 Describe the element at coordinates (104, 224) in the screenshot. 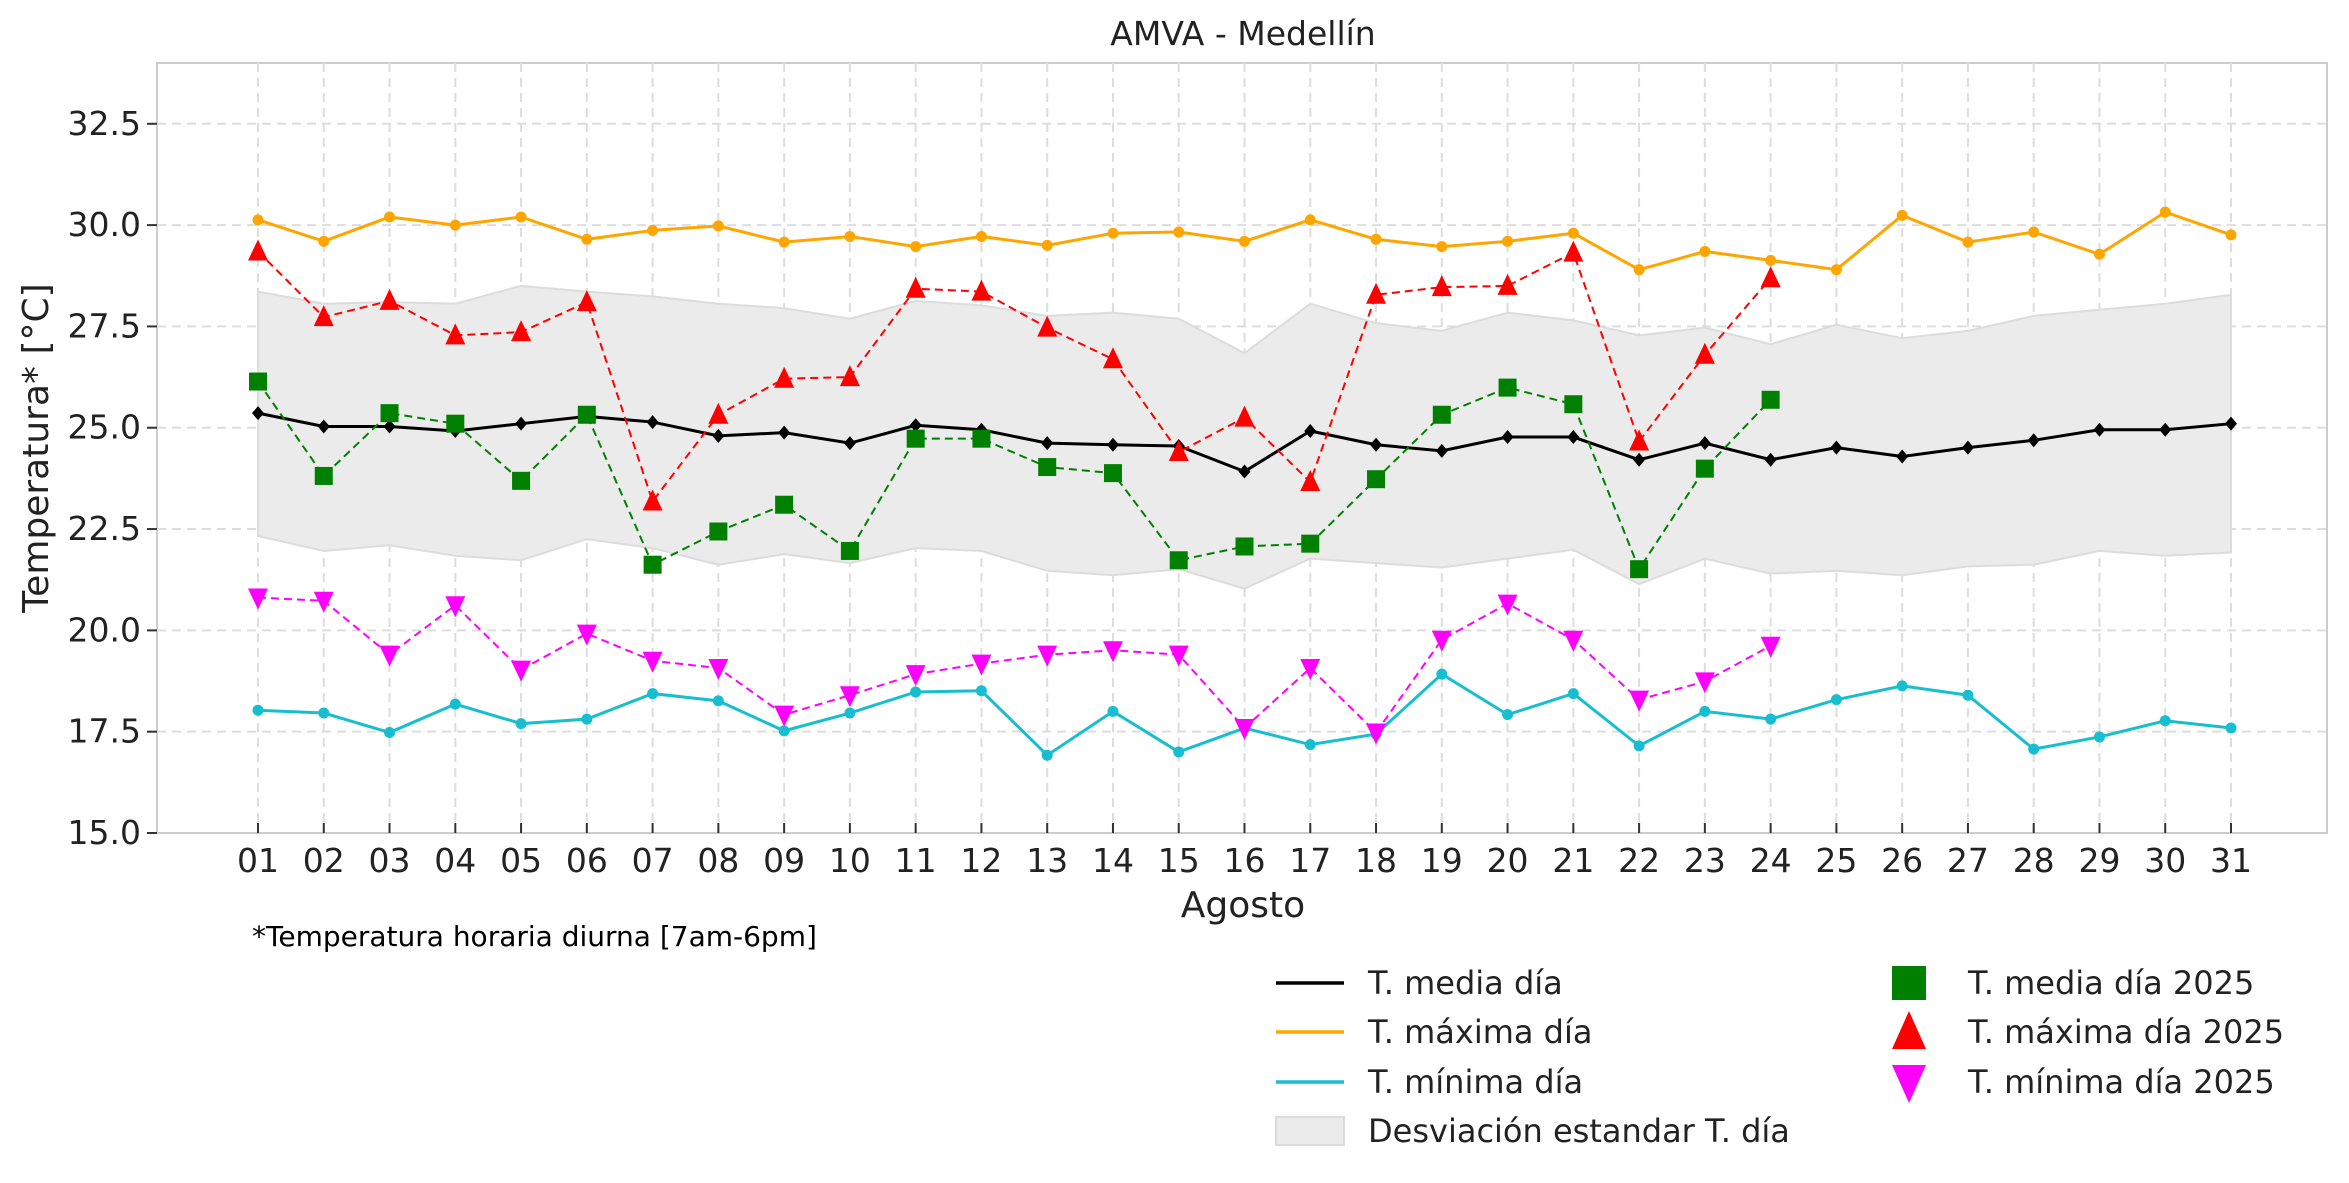

I see `y-tick-label: 30.0` at that location.